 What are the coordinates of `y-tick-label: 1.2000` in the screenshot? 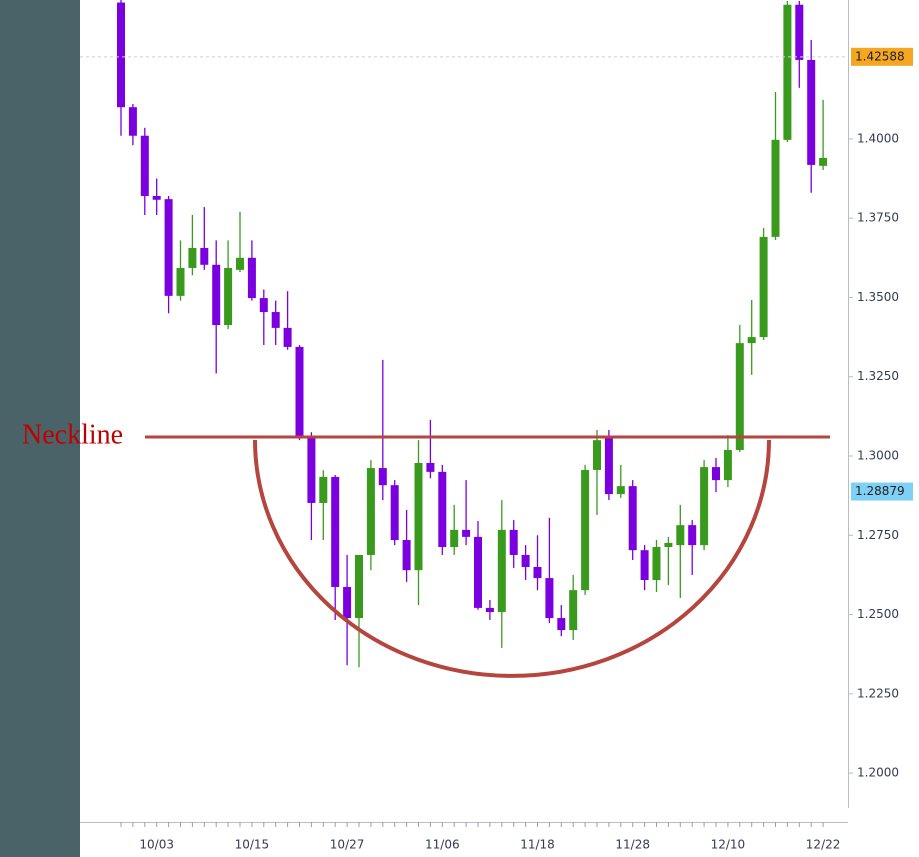 It's located at (878, 773).